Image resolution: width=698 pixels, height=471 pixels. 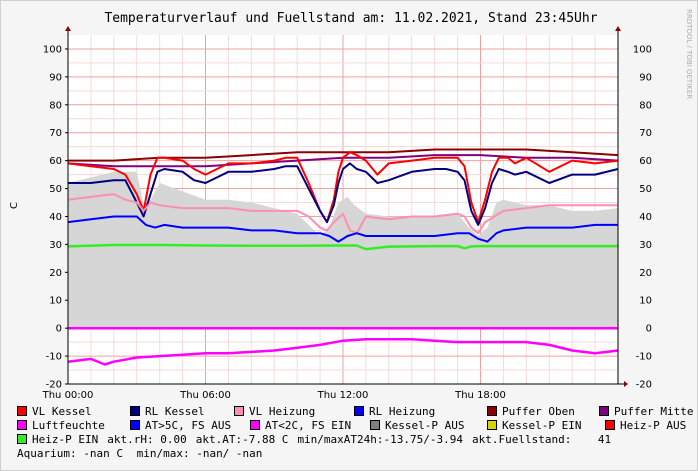 What do you see at coordinates (55, 161) in the screenshot?
I see `y-tick-label: 60` at bounding box center [55, 161].